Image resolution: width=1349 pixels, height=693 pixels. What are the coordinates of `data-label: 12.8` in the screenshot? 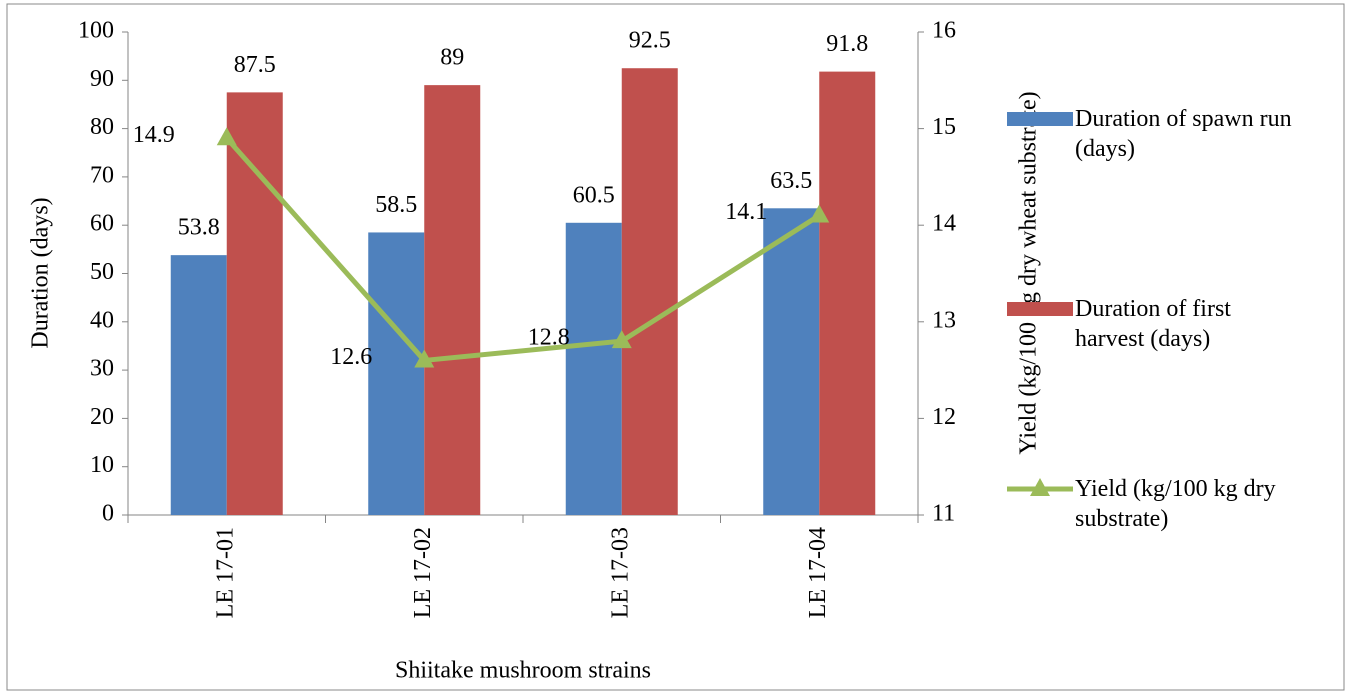 It's located at (549, 338).